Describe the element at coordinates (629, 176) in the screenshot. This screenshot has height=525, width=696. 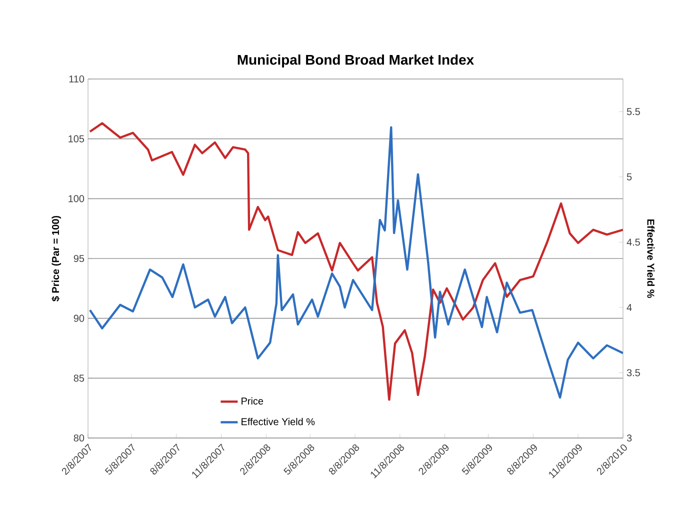
I see `y2-tick-label: 5` at that location.